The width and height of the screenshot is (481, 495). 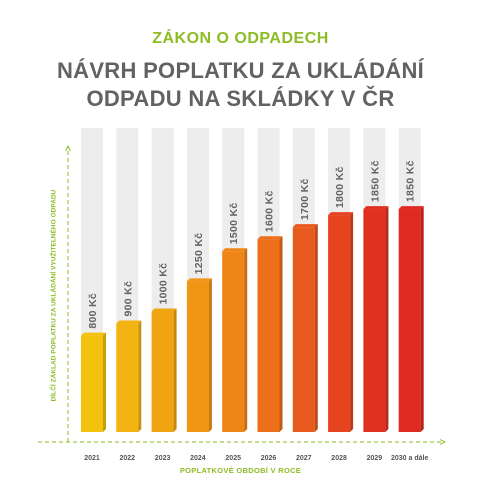 I want to click on x-tick-label: 2022, so click(x=128, y=458).